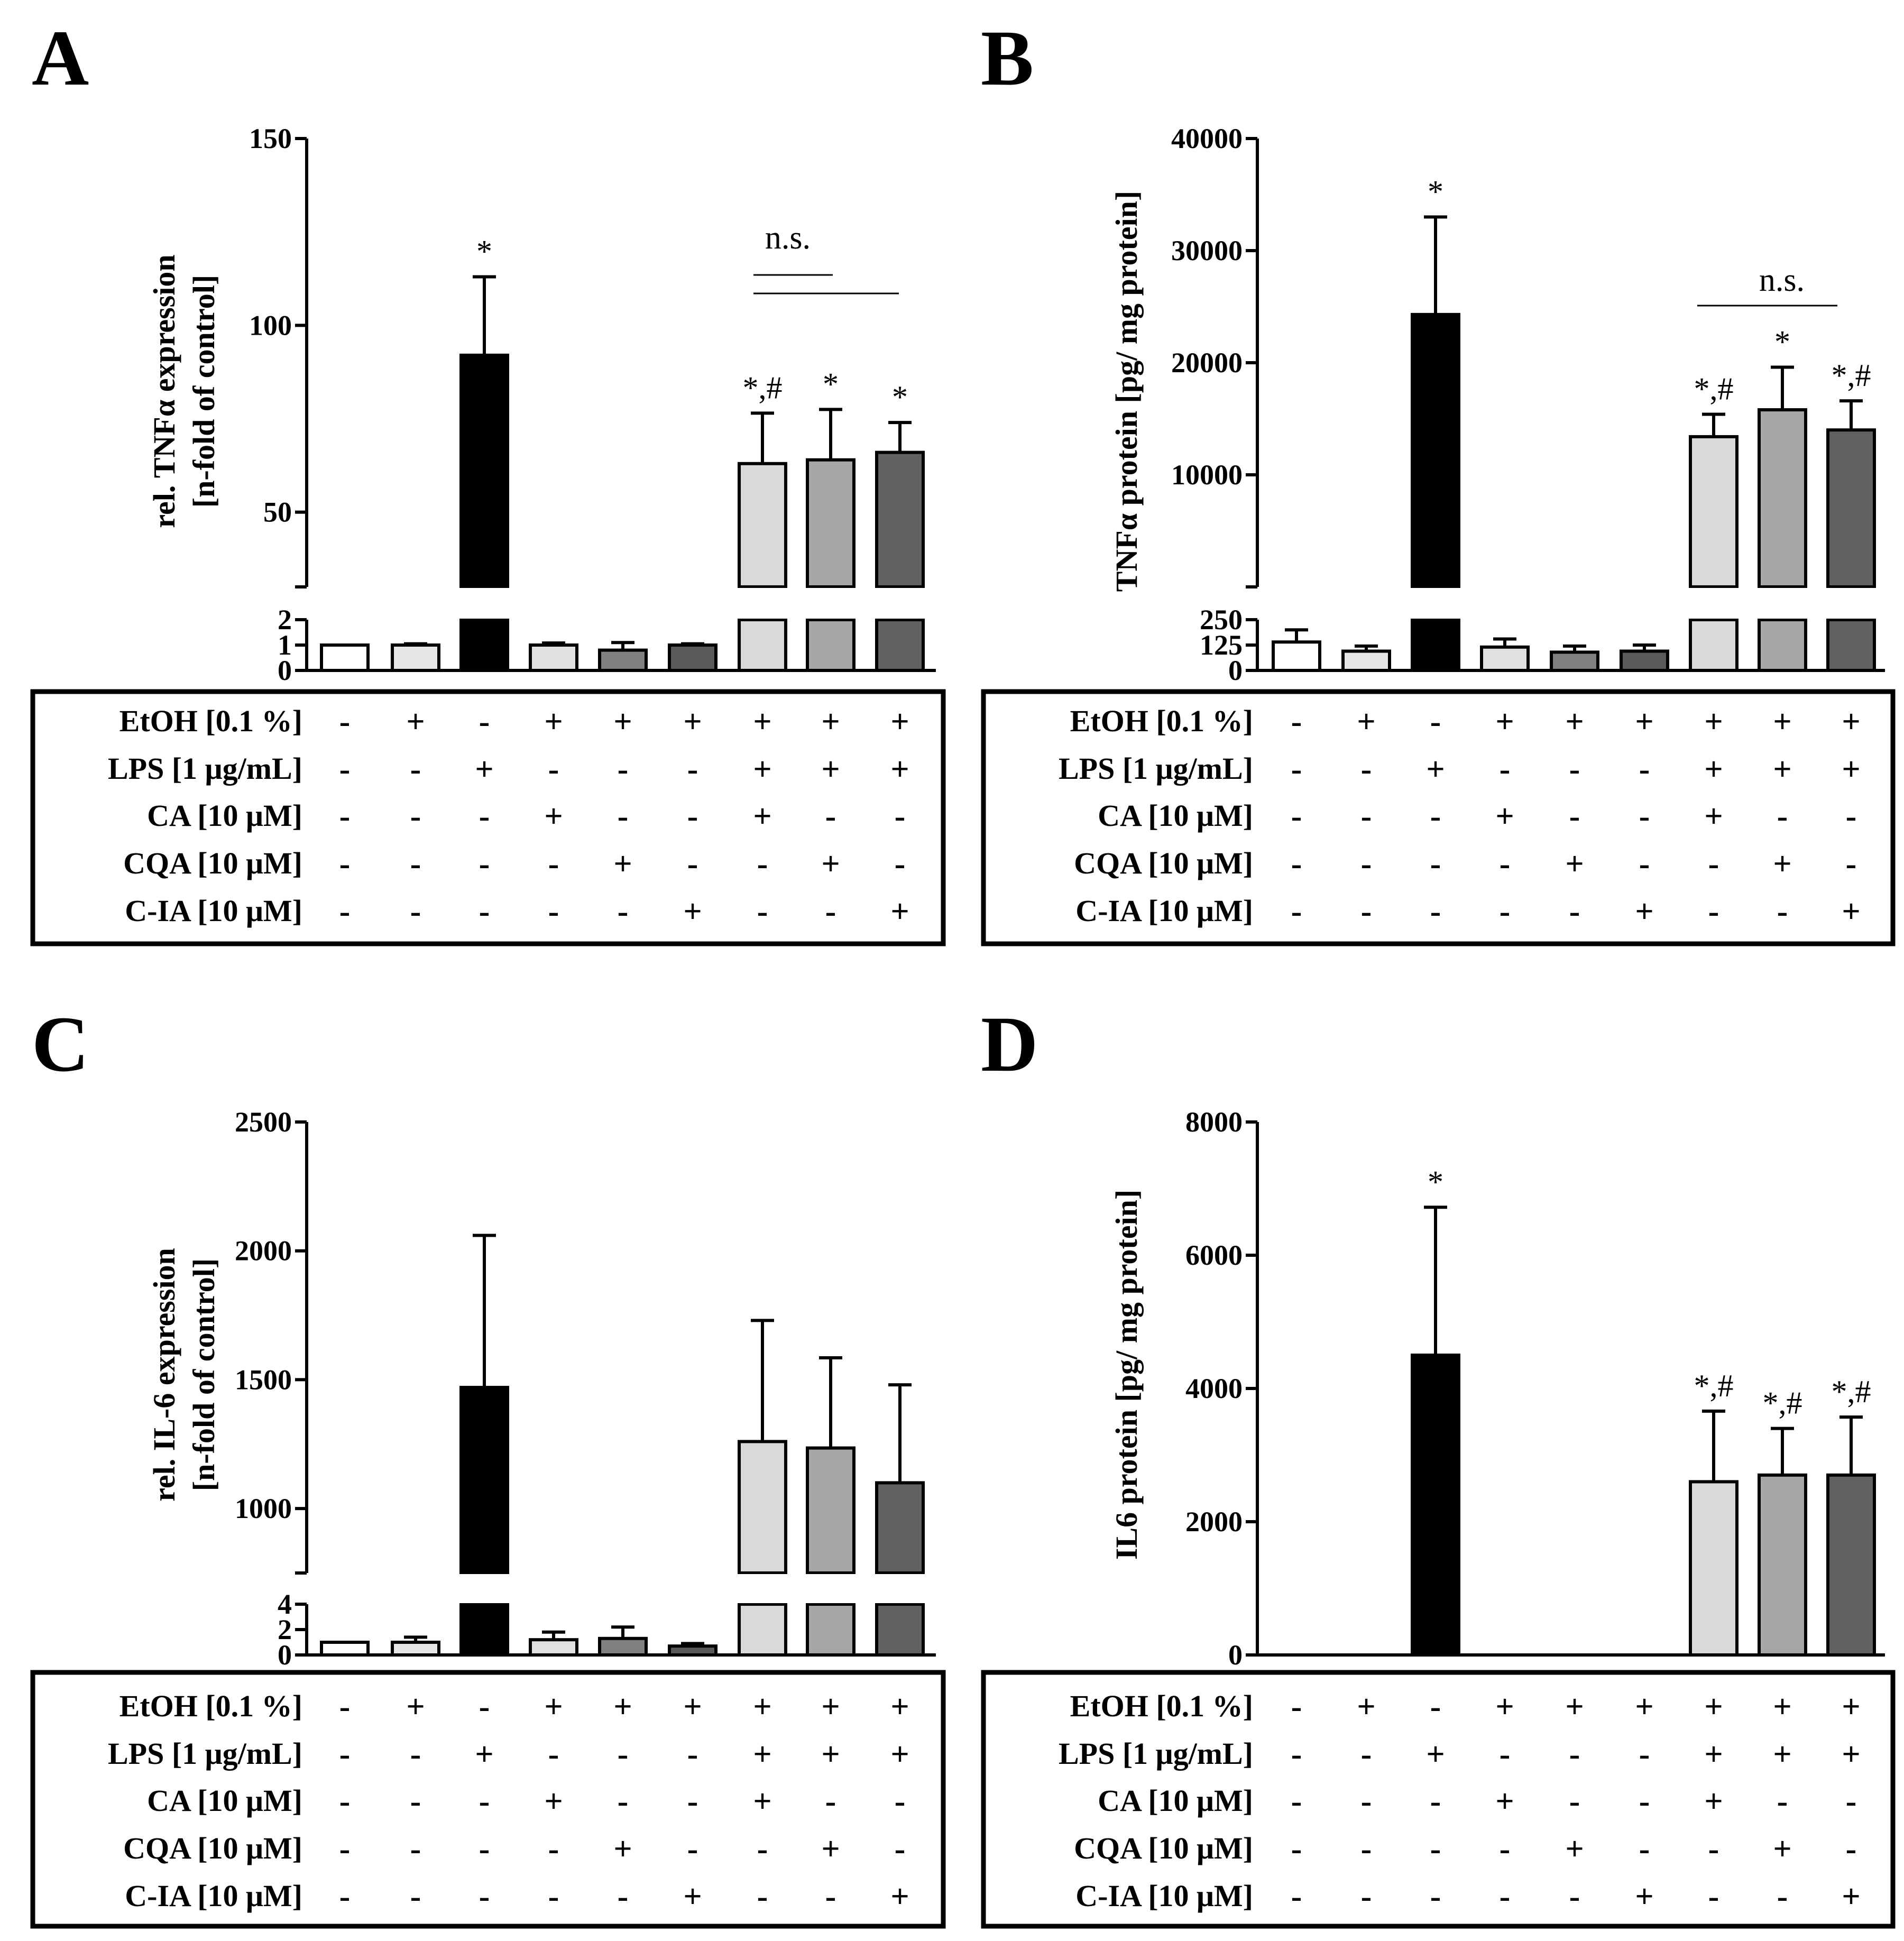 The height and width of the screenshot is (1941, 1904). I want to click on treatment-row-label: LPS [1 μg/mL], so click(1156, 768).